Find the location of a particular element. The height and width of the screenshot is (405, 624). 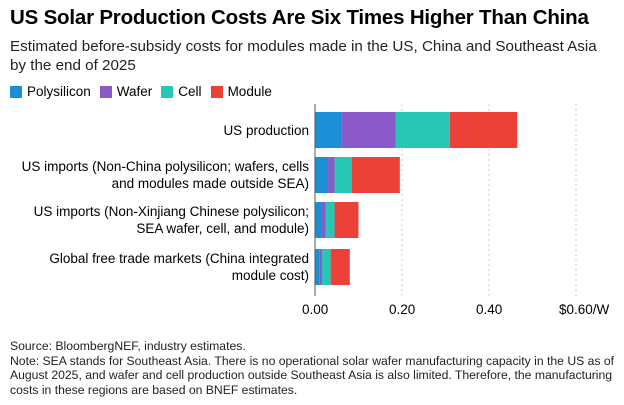

bar-2-cell is located at coordinates (330, 220).